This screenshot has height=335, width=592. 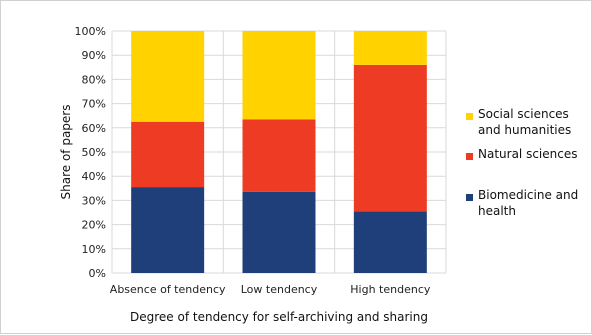 What do you see at coordinates (94, 55) in the screenshot?
I see `y-tick-label: 90%` at bounding box center [94, 55].